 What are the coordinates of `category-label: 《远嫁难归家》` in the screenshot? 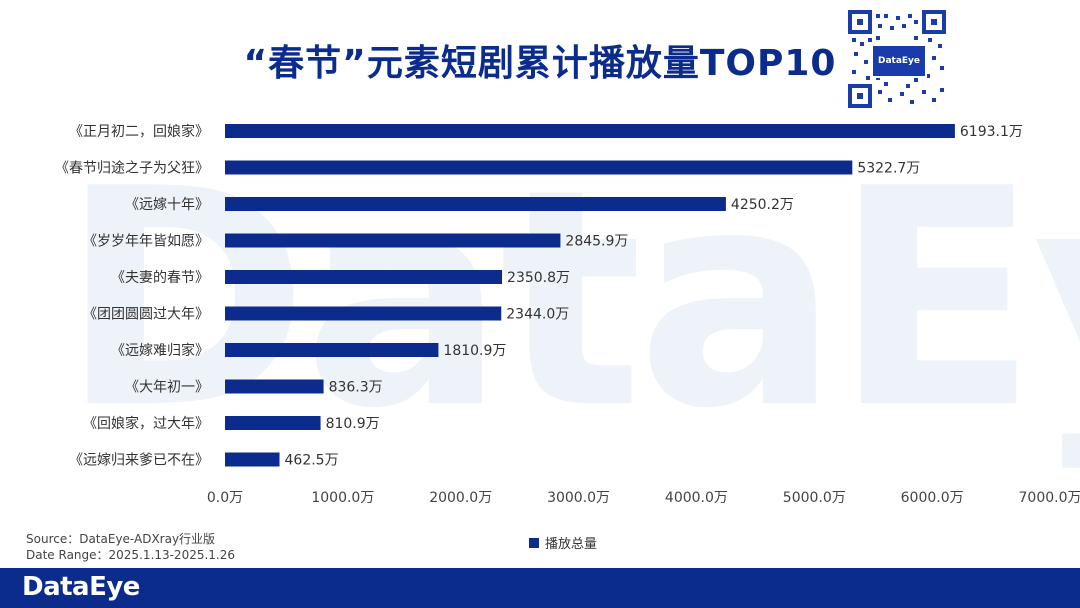 It's located at (160, 350).